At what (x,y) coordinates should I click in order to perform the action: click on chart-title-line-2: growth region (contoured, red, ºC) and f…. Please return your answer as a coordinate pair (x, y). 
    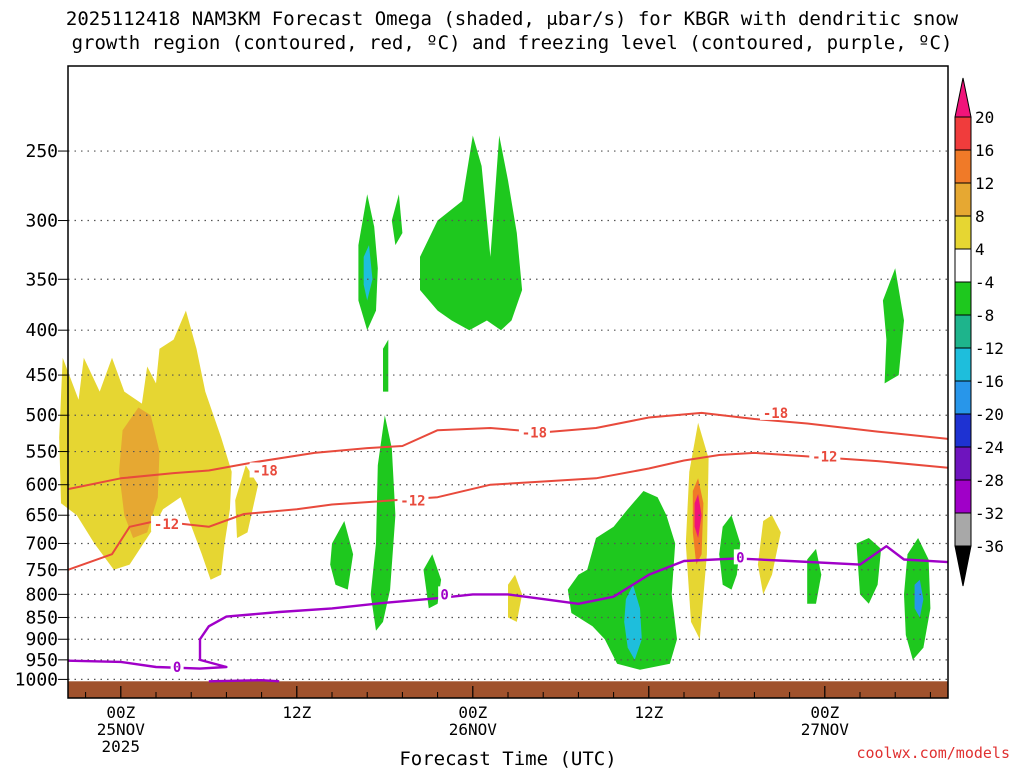
    Looking at the image, I should click on (512, 43).